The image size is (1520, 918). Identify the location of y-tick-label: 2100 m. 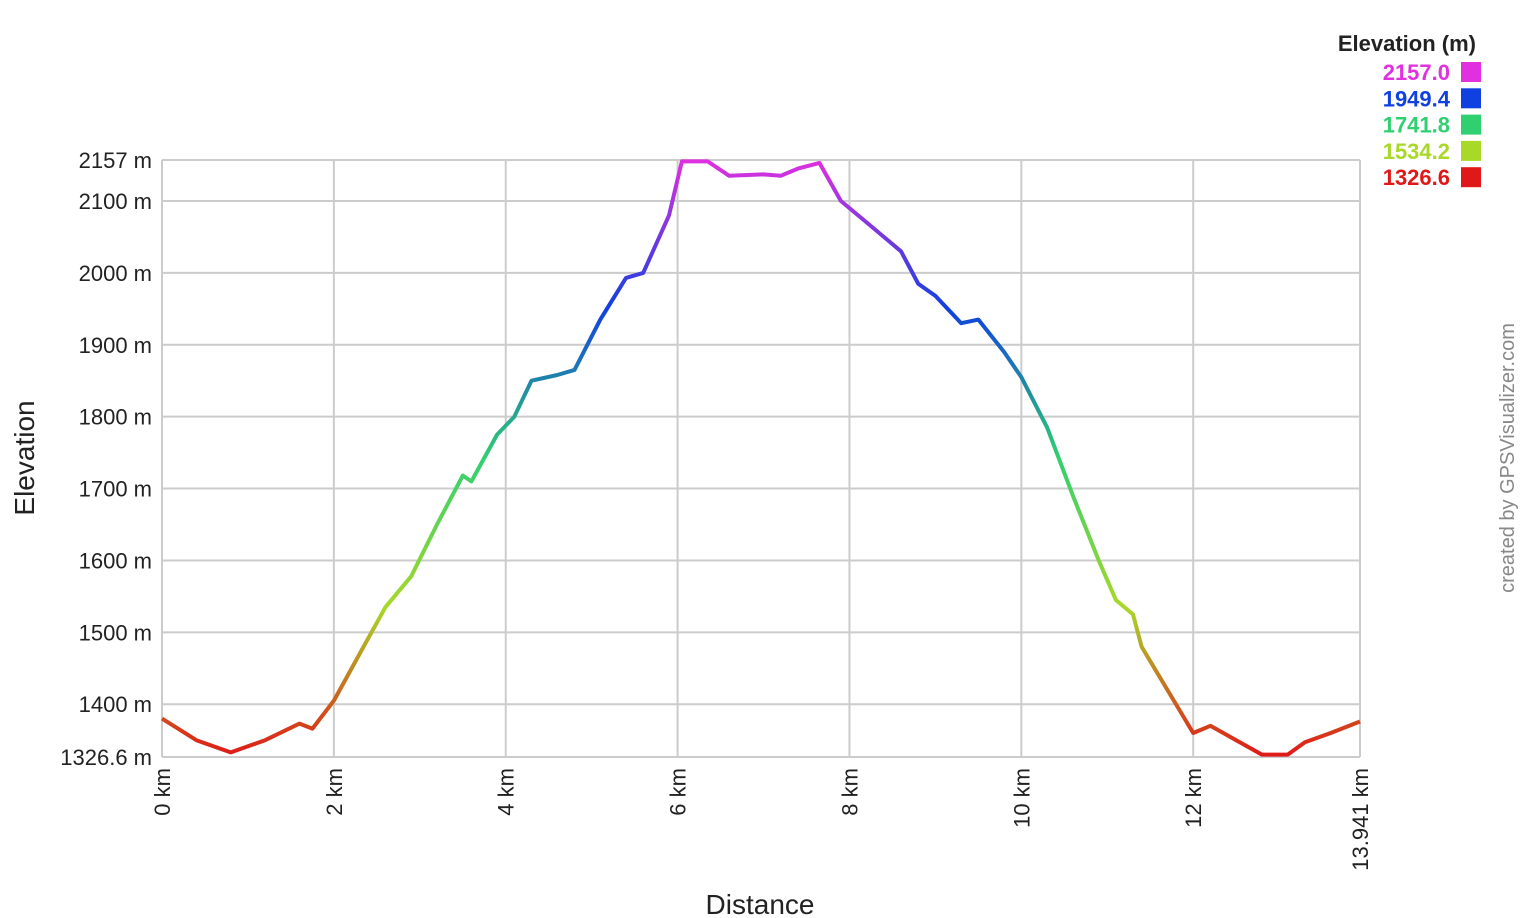
(115, 201).